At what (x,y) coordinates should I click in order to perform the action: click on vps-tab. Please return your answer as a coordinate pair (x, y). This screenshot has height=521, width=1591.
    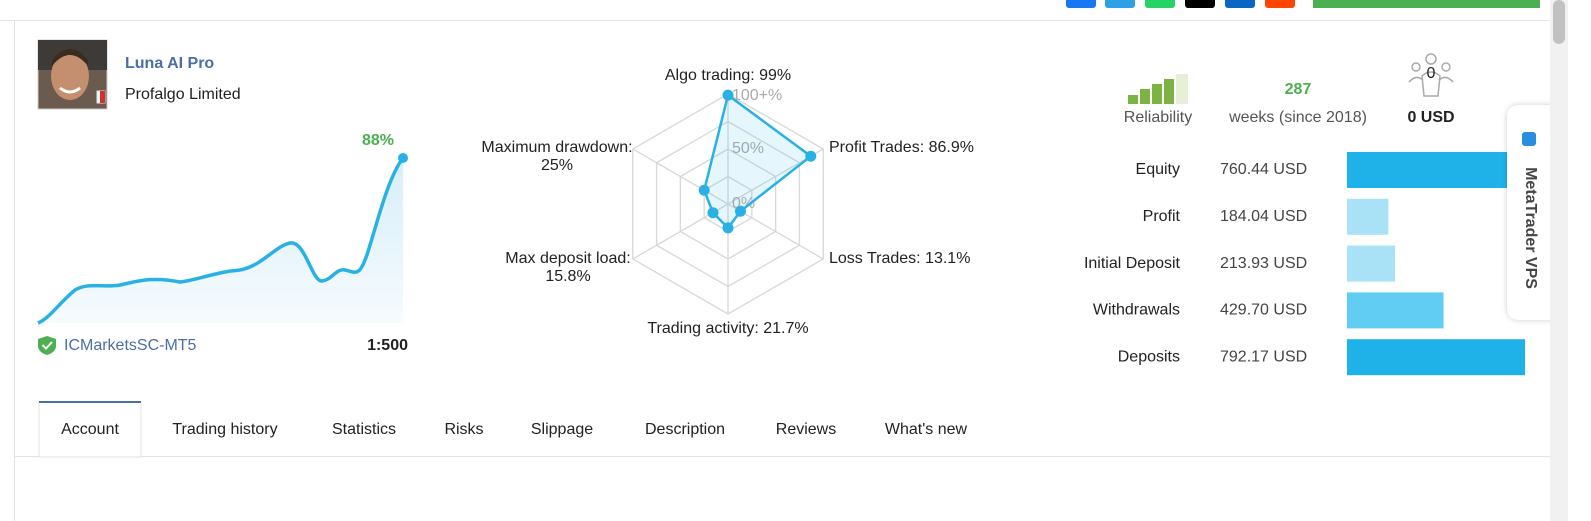
    Looking at the image, I should click on (1533, 212).